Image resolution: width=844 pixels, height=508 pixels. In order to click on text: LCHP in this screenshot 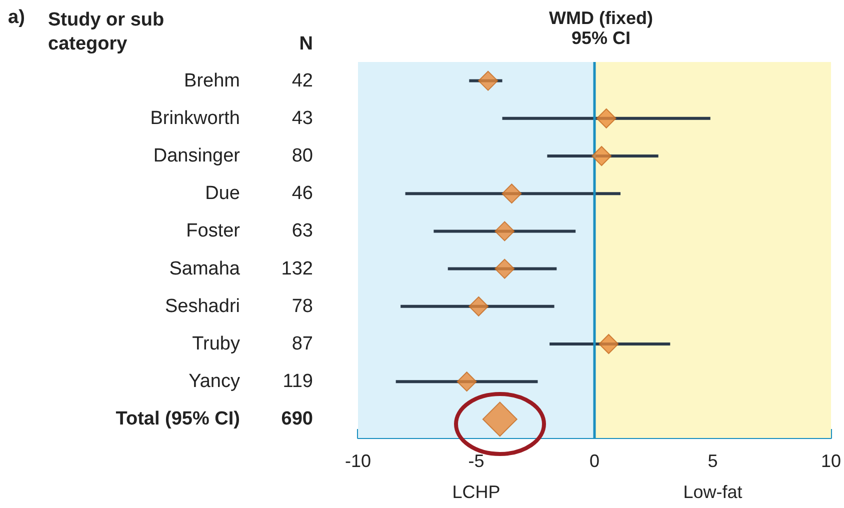, I will do `click(476, 492)`.